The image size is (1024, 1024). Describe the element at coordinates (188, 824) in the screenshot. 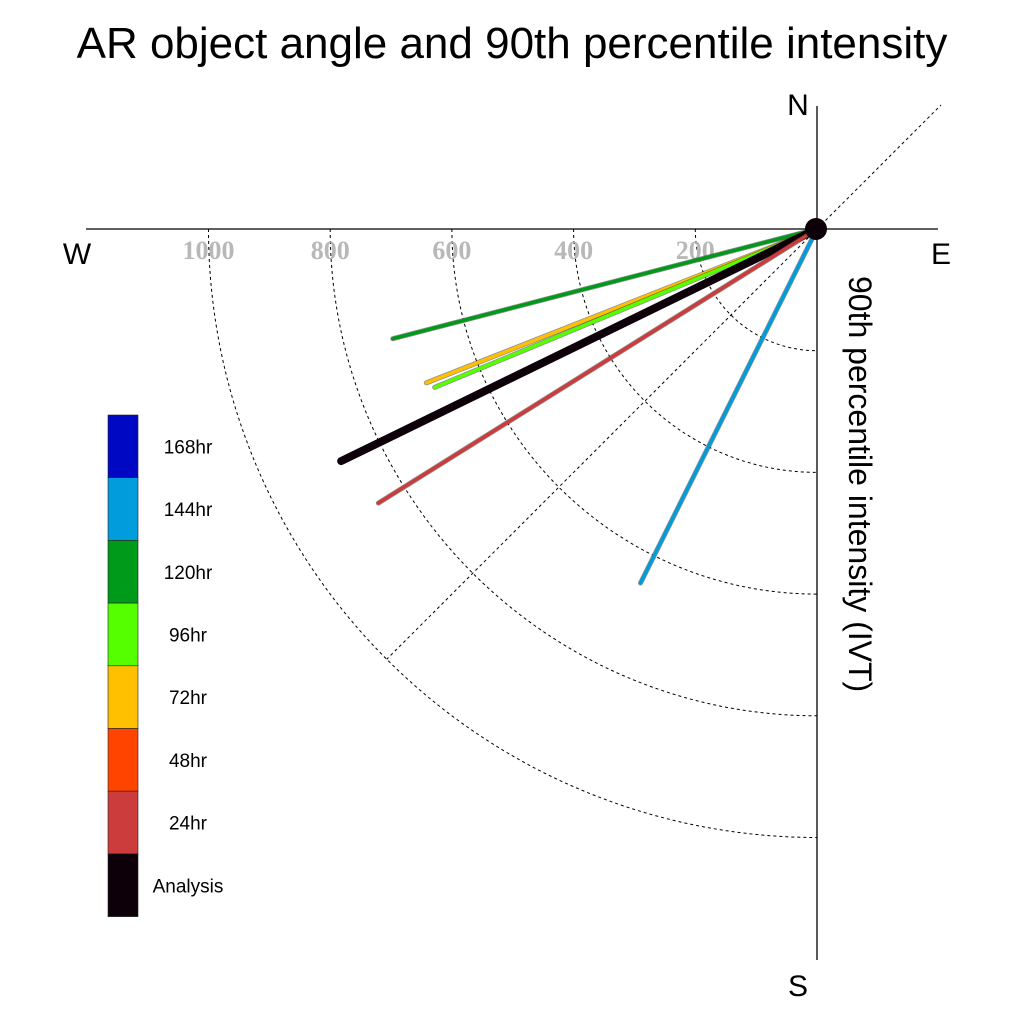

I see `legend-label-24hr: 24hr` at that location.